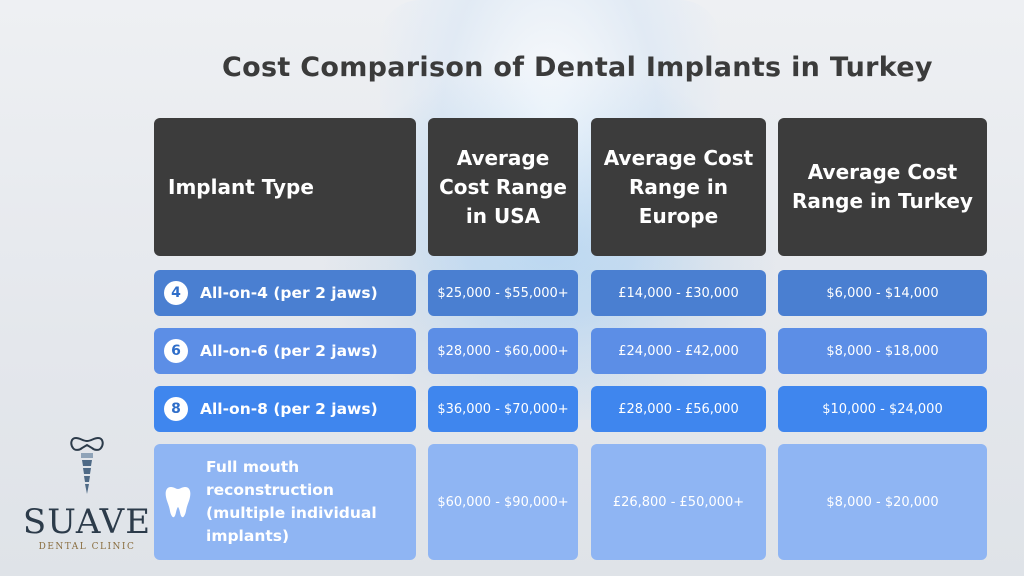 The width and height of the screenshot is (1024, 576). What do you see at coordinates (503, 409) in the screenshot?
I see `cell-usa: $36,000 - $70,000+` at bounding box center [503, 409].